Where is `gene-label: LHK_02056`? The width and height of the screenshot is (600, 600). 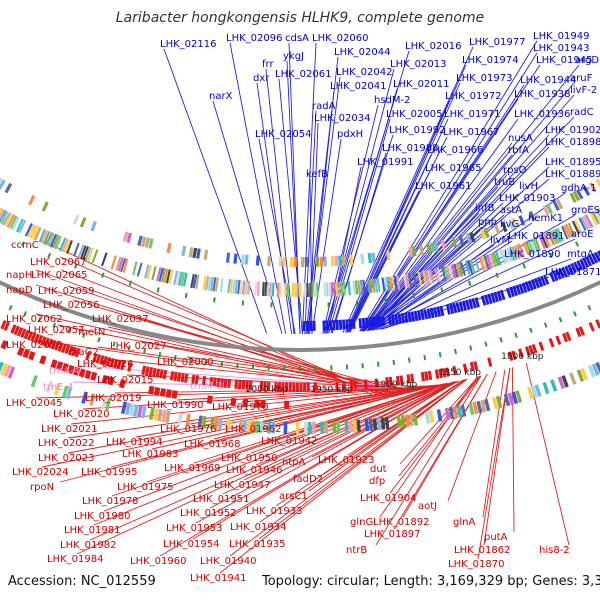 gene-label: LHK_02056 is located at coordinates (71, 305).